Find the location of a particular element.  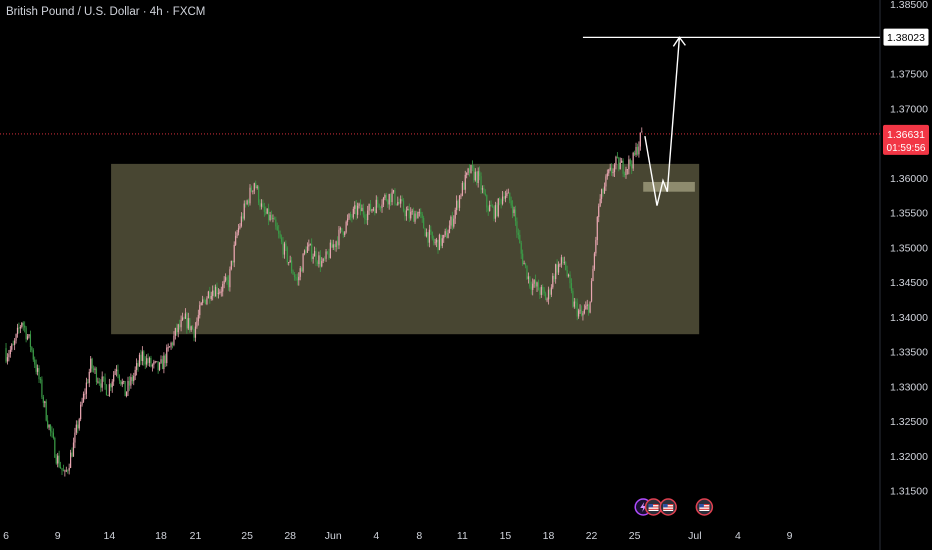

x-tick-label: Jun is located at coordinates (333, 536).